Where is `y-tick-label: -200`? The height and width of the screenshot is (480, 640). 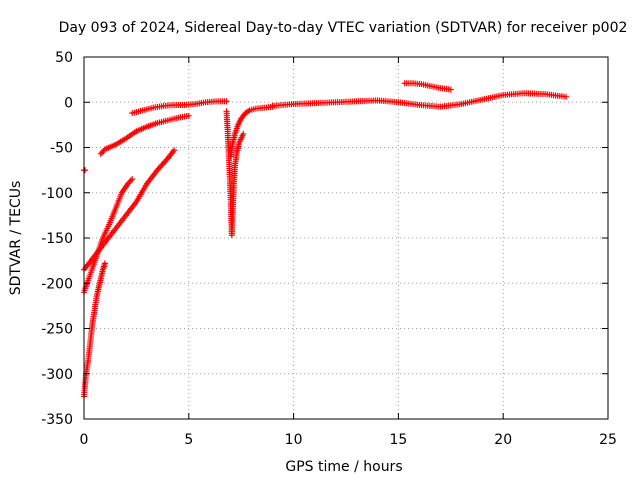
y-tick-label: -200 is located at coordinates (57, 284).